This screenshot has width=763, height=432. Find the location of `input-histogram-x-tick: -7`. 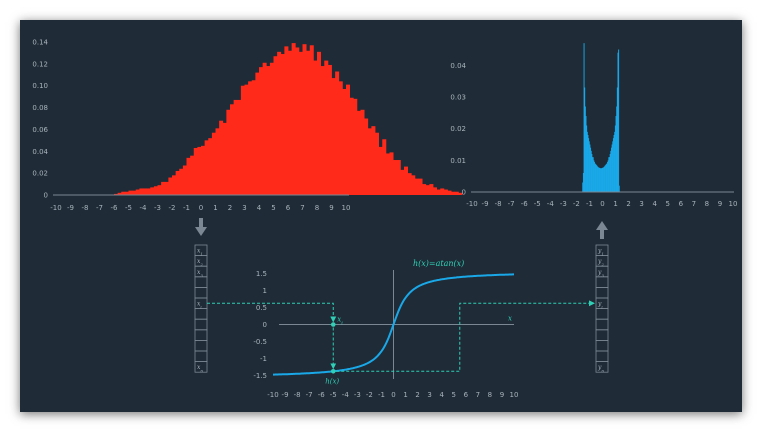

input-histogram-x-tick: -7 is located at coordinates (99, 208).